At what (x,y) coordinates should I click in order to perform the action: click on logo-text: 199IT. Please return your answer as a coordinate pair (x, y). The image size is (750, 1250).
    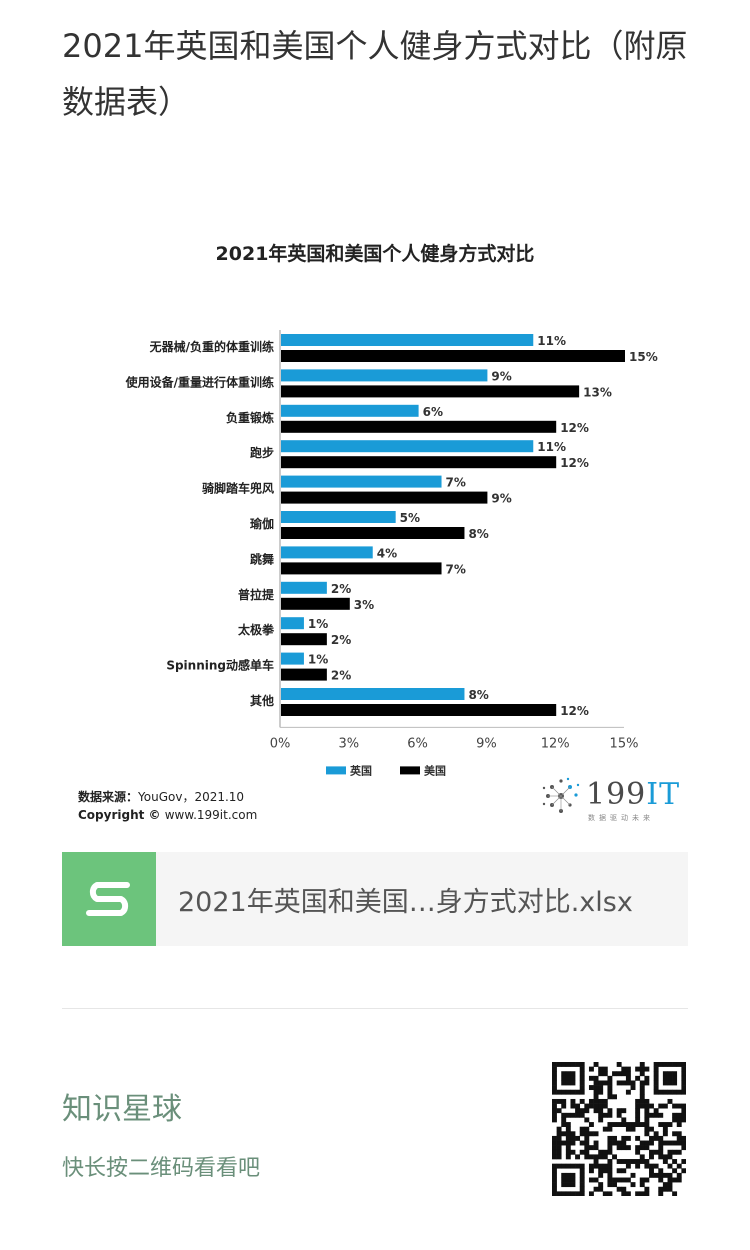
    Looking at the image, I should click on (633, 794).